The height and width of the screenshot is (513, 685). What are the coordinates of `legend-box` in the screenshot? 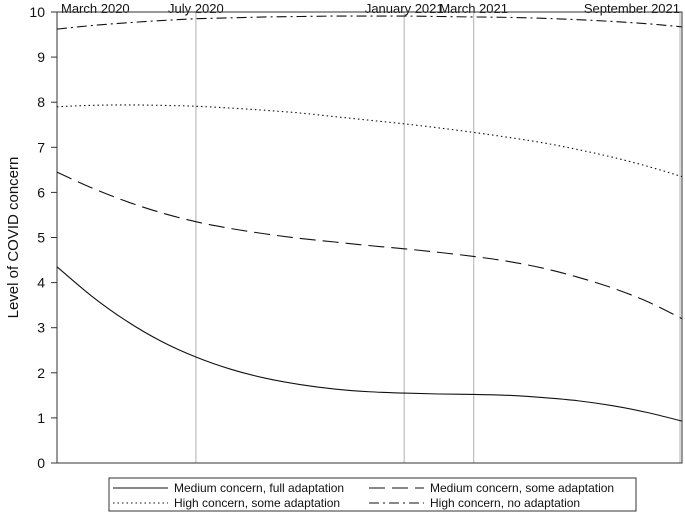 It's located at (372, 494).